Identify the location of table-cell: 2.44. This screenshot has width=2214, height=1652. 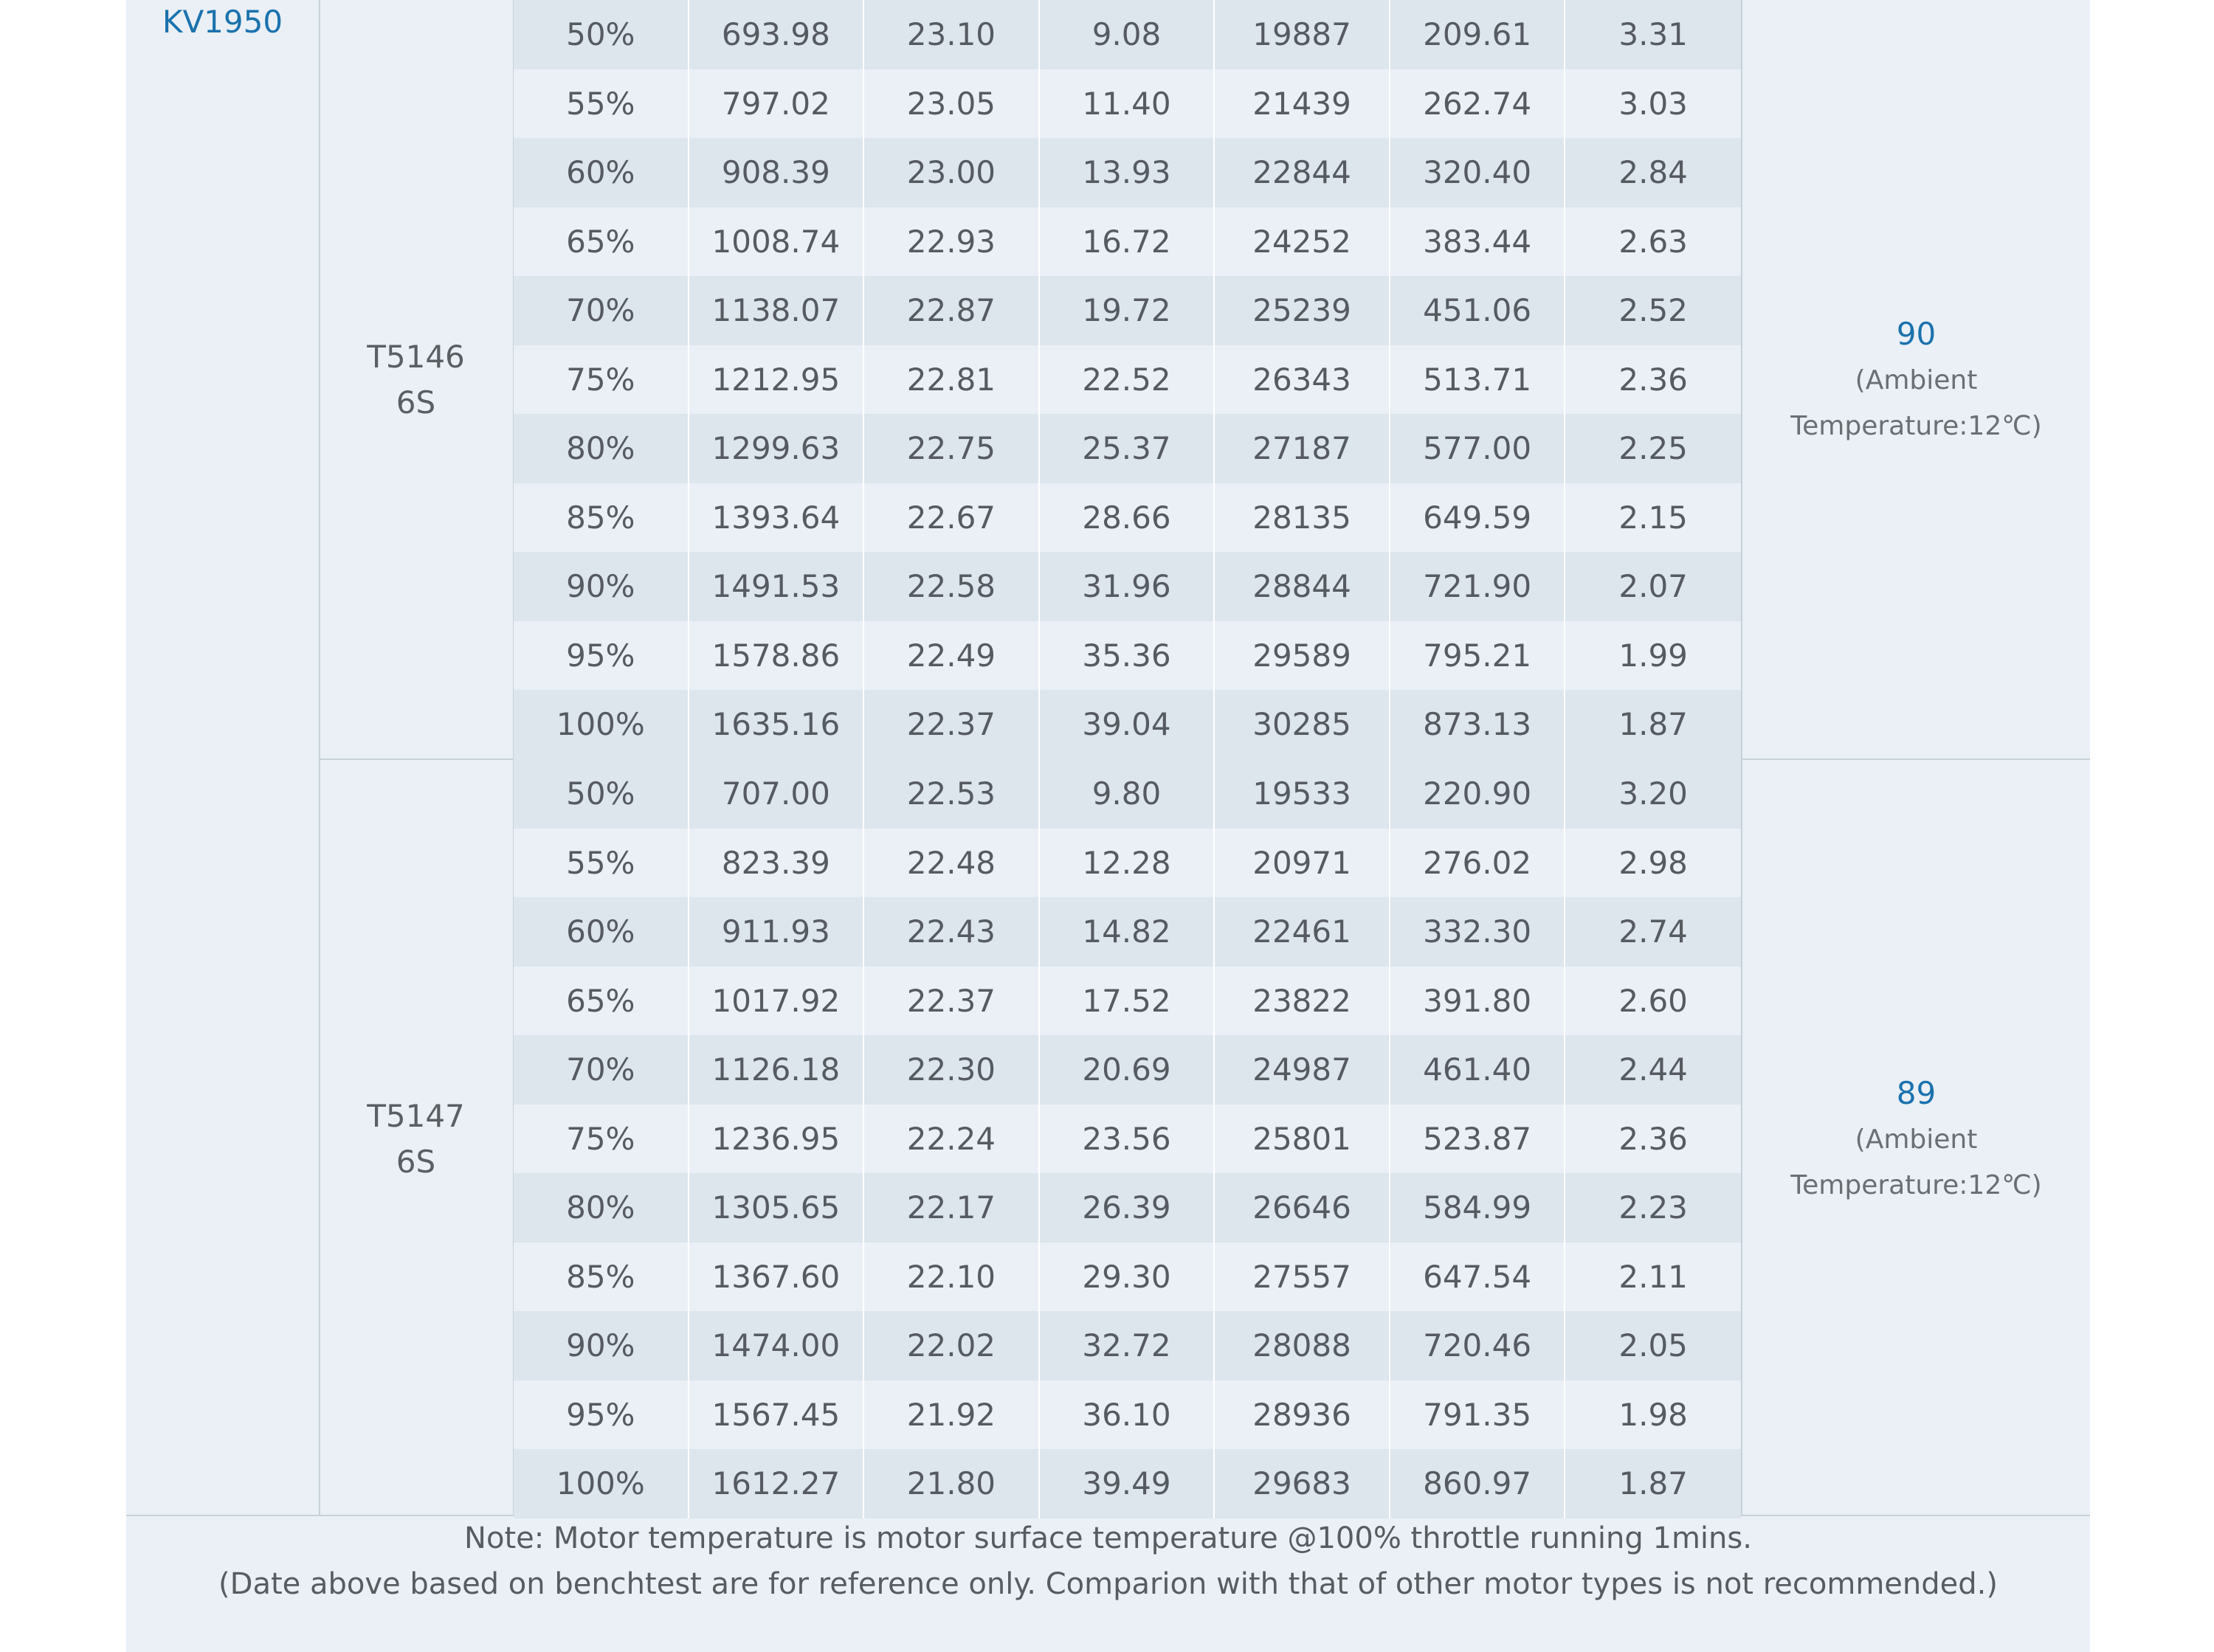
(1653, 1070).